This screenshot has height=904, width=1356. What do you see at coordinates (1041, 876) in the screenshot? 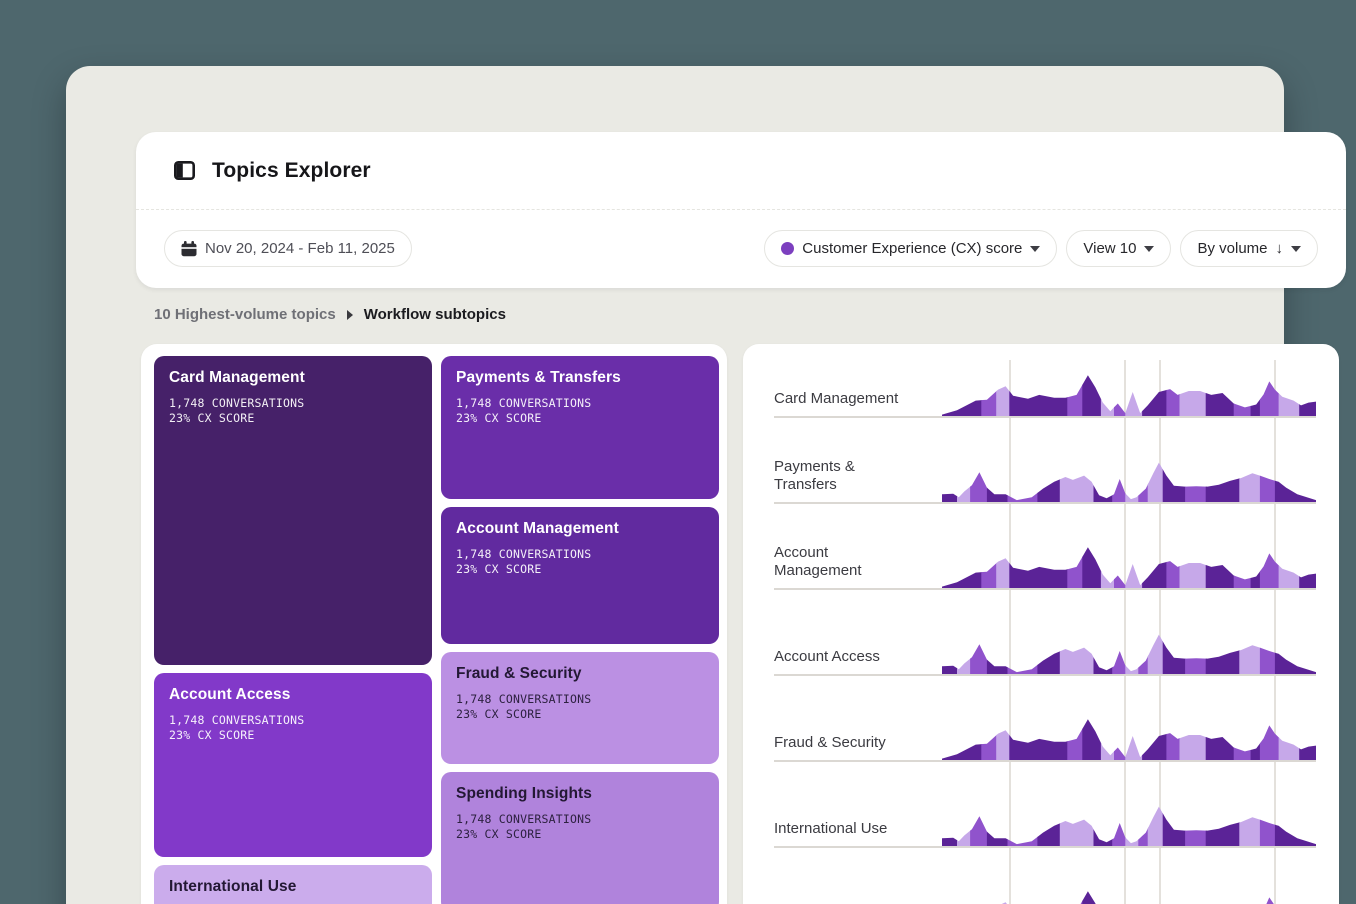
I see `trend-row-spending-insights: Spending Insights` at bounding box center [1041, 876].